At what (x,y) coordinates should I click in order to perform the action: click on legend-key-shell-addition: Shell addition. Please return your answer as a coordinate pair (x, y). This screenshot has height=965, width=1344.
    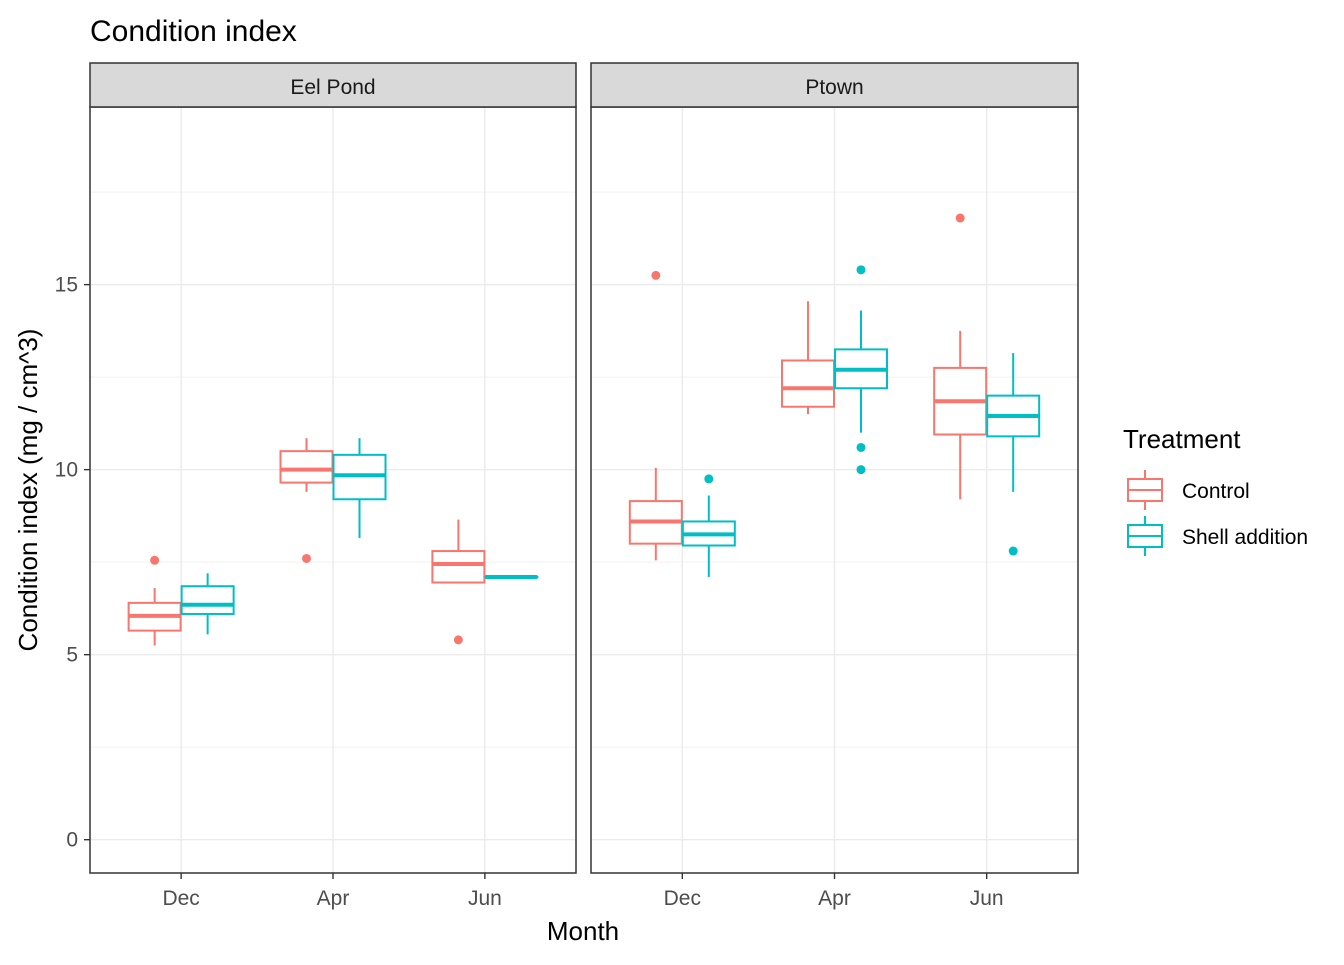
    Looking at the image, I should click on (1218, 536).